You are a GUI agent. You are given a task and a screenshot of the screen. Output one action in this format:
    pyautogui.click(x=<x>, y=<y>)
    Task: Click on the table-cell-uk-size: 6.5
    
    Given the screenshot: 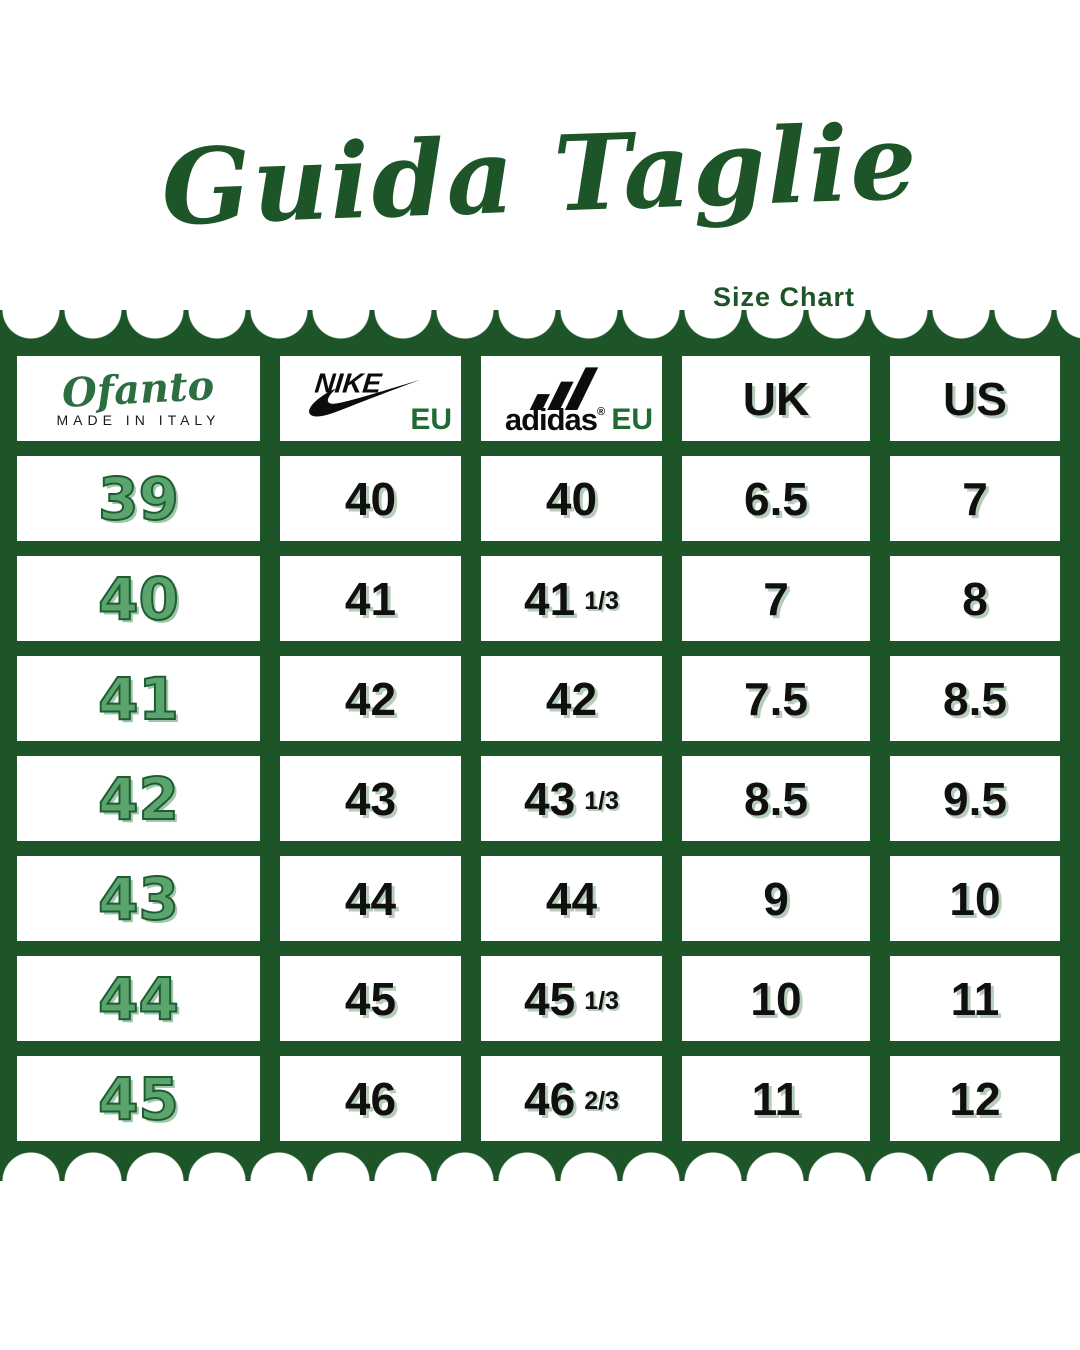 What is the action you would take?
    pyautogui.click(x=776, y=498)
    